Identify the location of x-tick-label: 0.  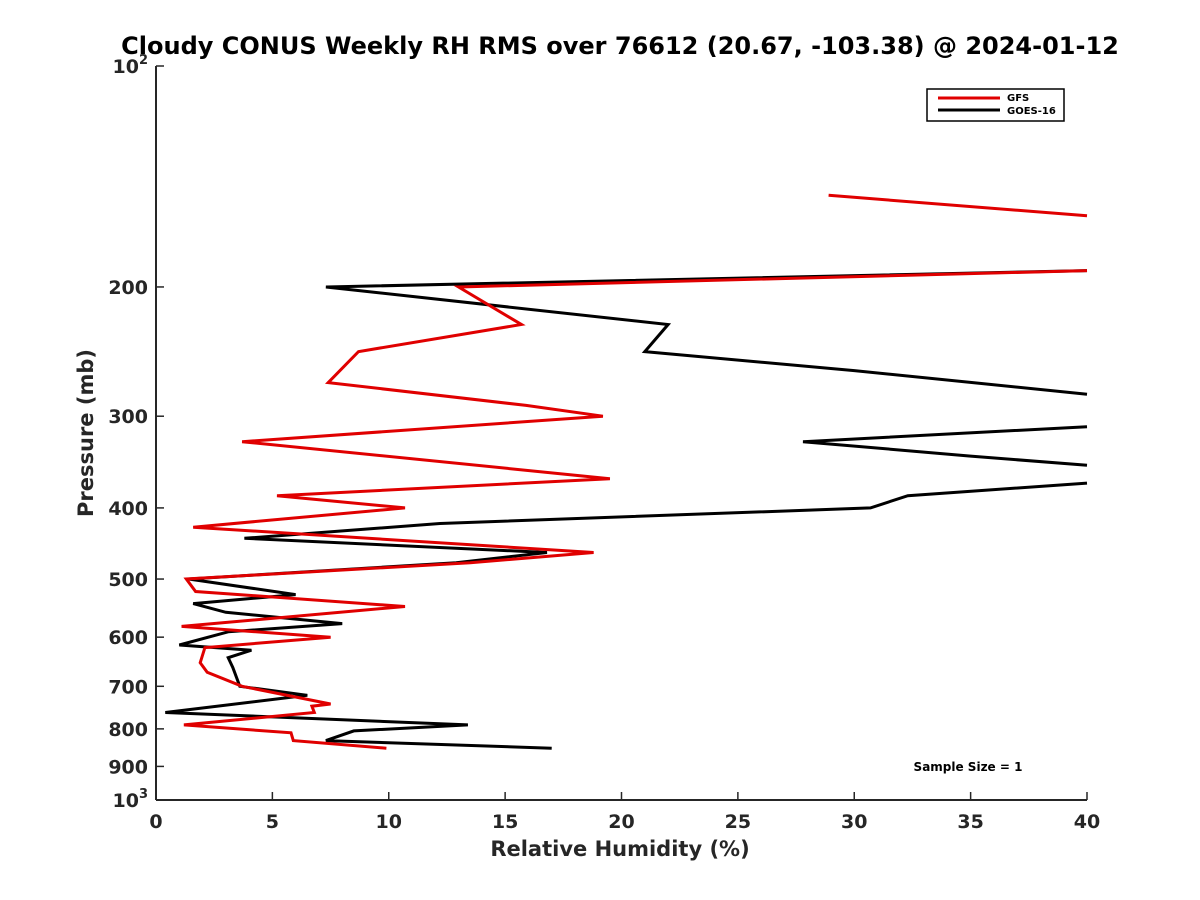
(155, 822).